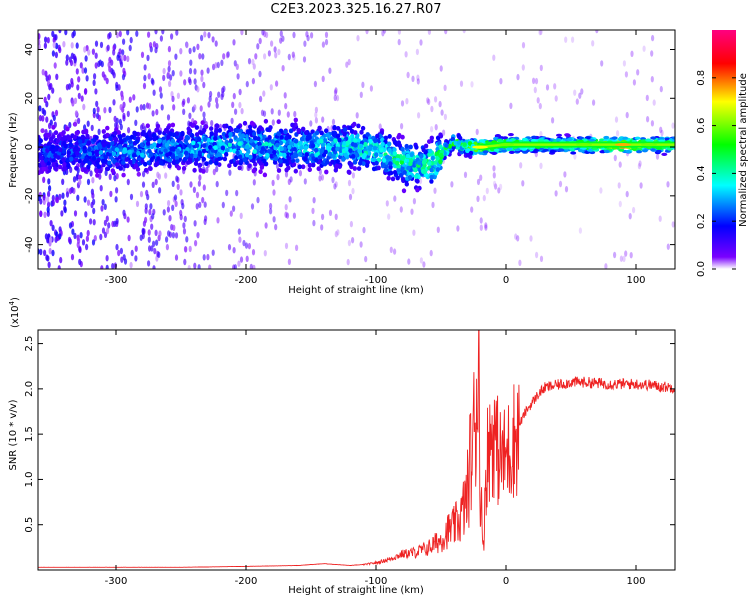  What do you see at coordinates (701, 269) in the screenshot?
I see `colorbar-tick-label: 0.0` at bounding box center [701, 269].